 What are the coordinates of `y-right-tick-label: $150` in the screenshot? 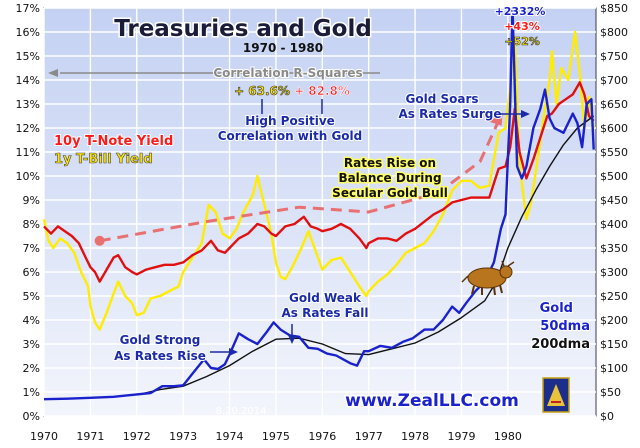 It's located at (614, 344).